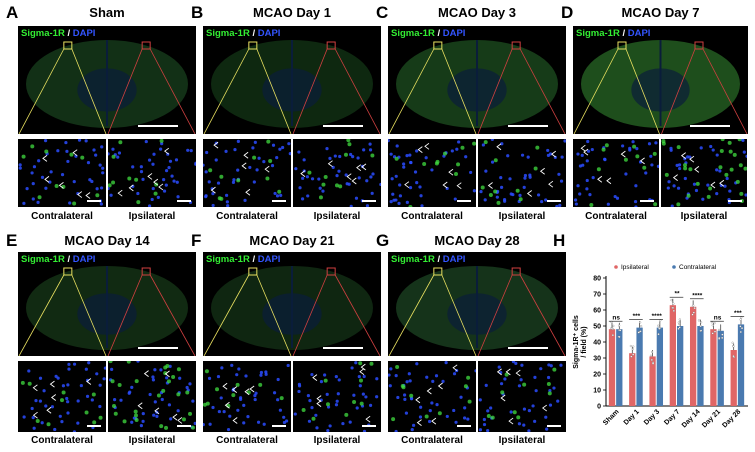 This screenshot has width=755, height=452. What do you see at coordinates (12, 12) in the screenshot?
I see `panel-letter: A` at bounding box center [12, 12].